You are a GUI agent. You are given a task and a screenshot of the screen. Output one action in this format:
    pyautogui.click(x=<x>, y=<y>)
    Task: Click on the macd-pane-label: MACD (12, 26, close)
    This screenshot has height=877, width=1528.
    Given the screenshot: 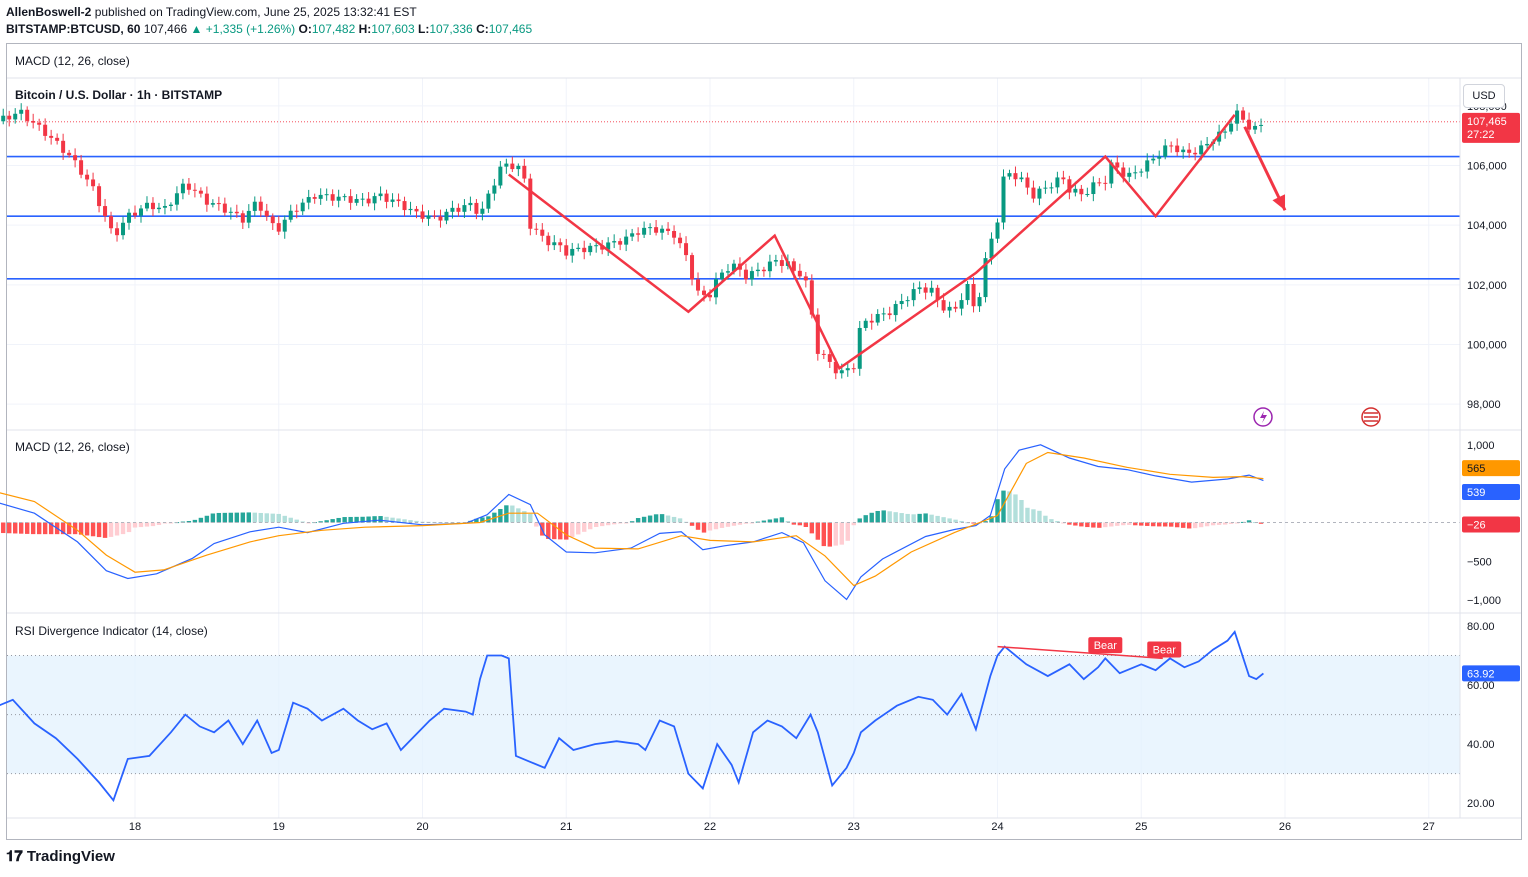 What is the action you would take?
    pyautogui.click(x=72, y=447)
    